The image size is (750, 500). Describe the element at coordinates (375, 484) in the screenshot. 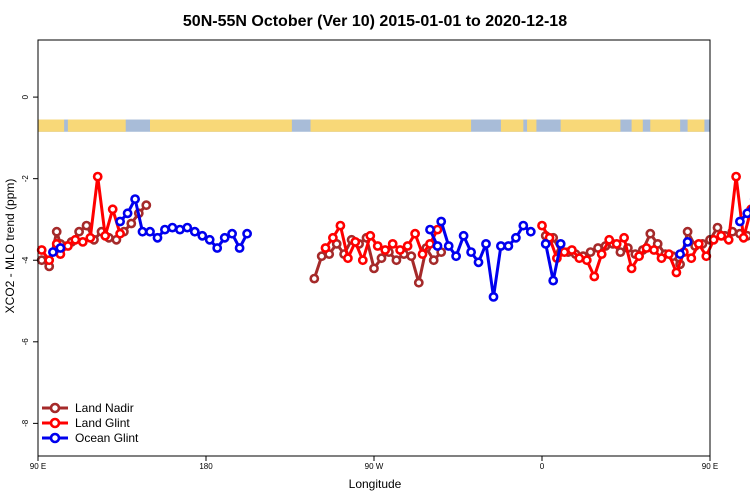

I see `x-axis-label: Longitude` at that location.